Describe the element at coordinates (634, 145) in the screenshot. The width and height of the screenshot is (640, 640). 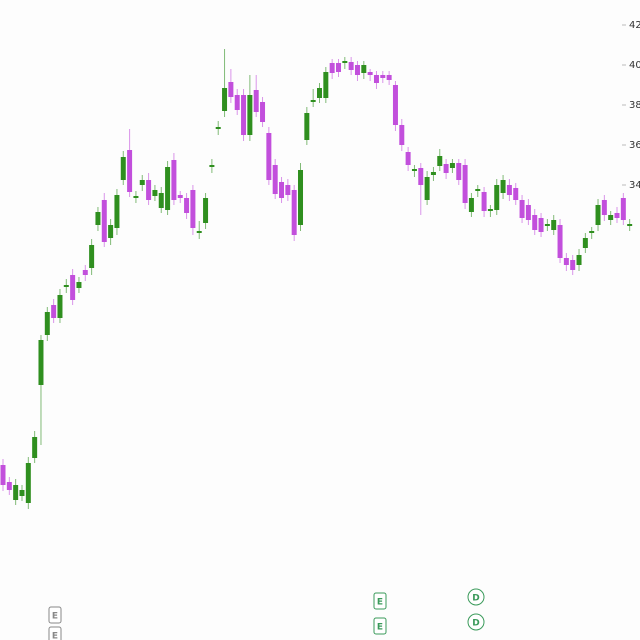
I see `y-tick-label: 36` at that location.